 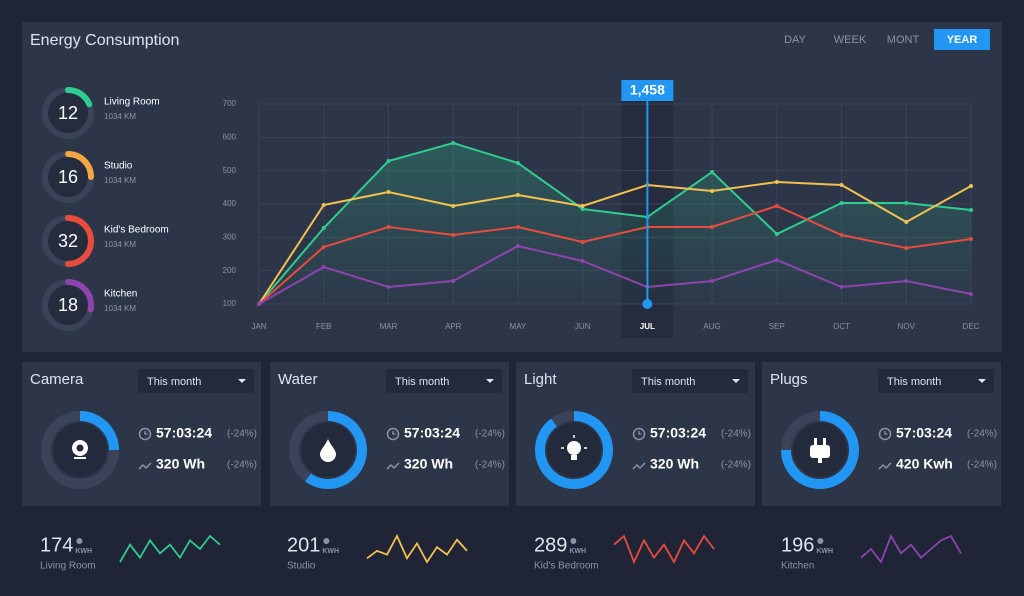 What do you see at coordinates (711, 326) in the screenshot?
I see `x-tick-label: AUG` at bounding box center [711, 326].